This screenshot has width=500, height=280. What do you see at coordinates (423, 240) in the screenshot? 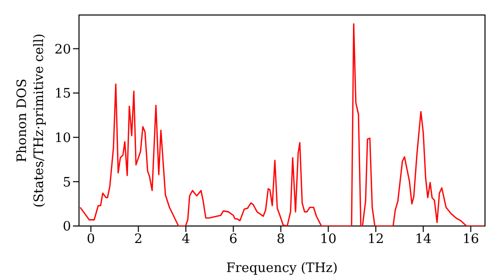
I see `x-tick-label: 14` at bounding box center [423, 240].